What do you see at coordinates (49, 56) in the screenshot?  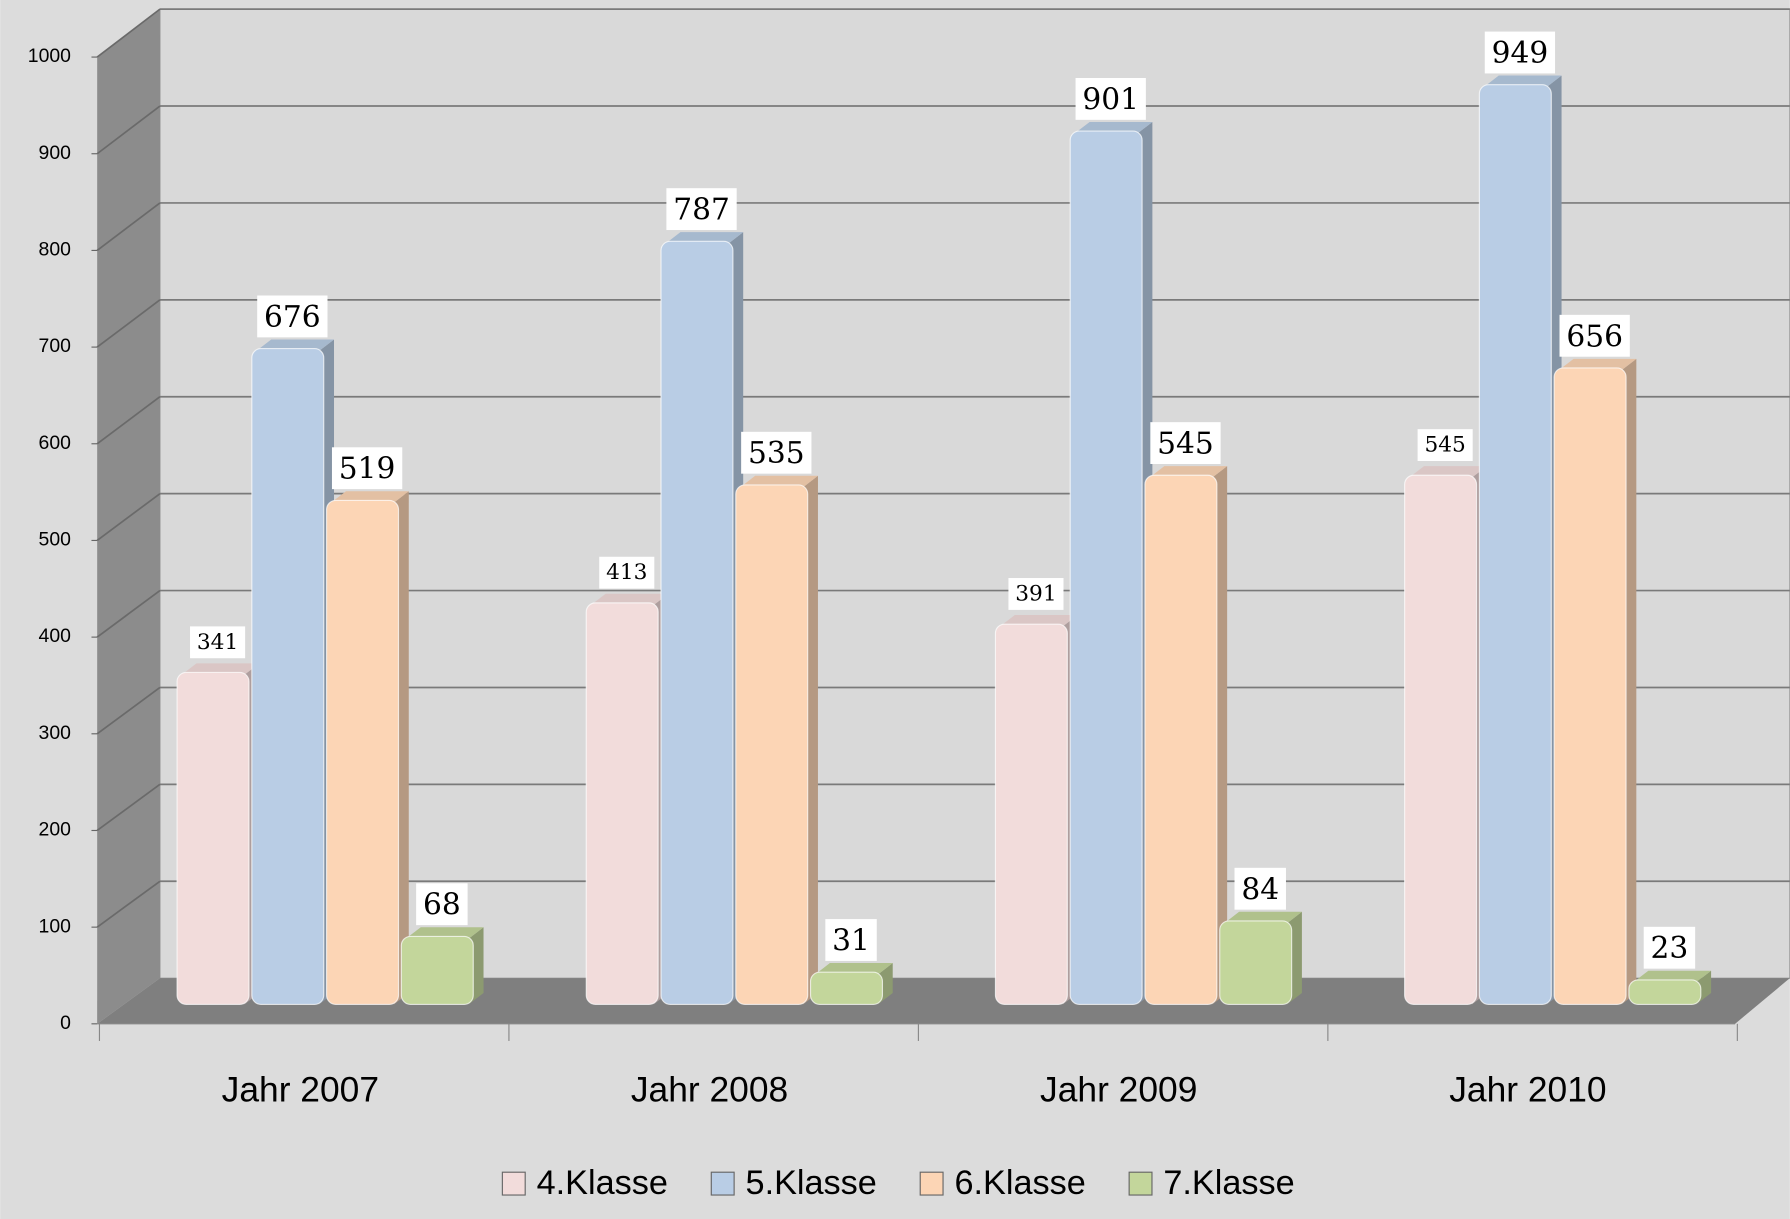 I see `y-tick-label: 1000` at bounding box center [49, 56].